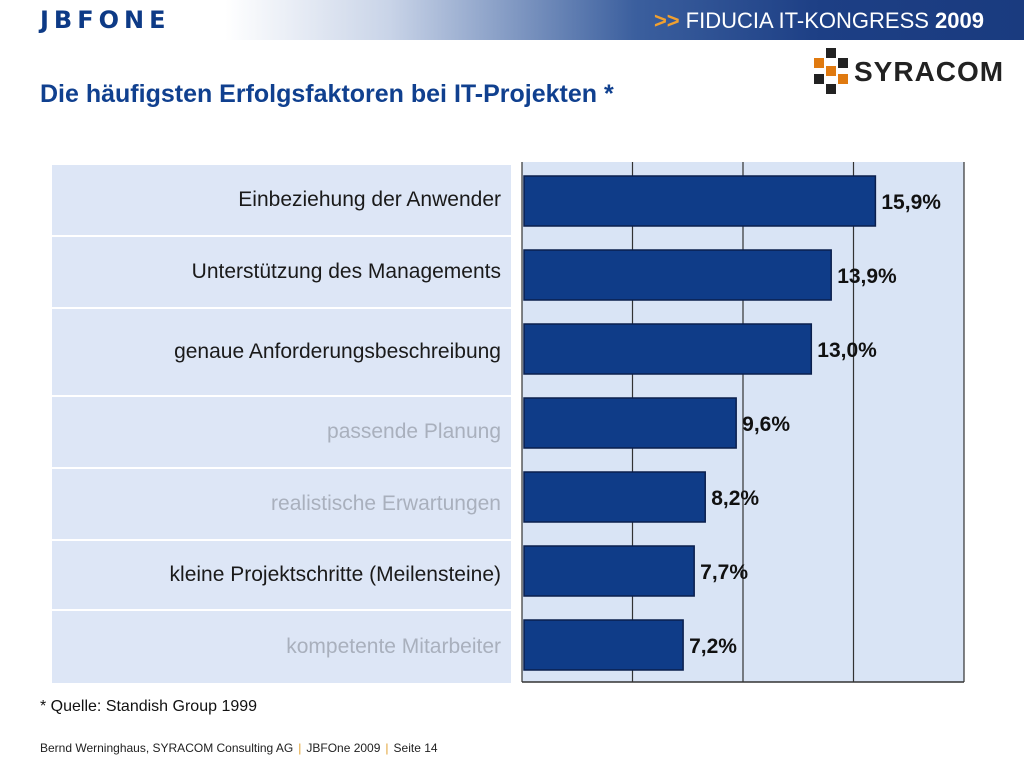 The width and height of the screenshot is (1024, 768). What do you see at coordinates (281, 353) in the screenshot?
I see `category-label: genaue Anforderungsbeschreibung` at bounding box center [281, 353].